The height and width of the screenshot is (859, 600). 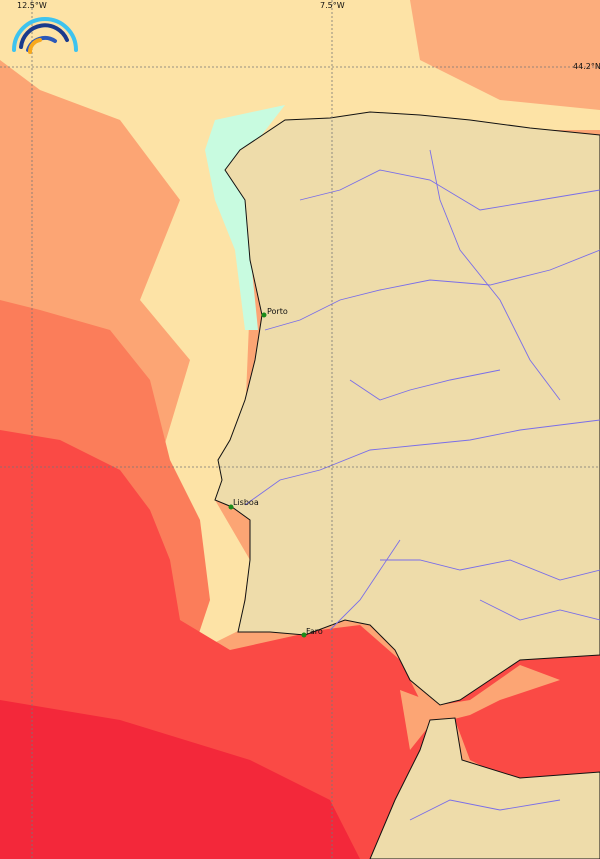 I want to click on city-marker-faro, so click(x=304, y=635).